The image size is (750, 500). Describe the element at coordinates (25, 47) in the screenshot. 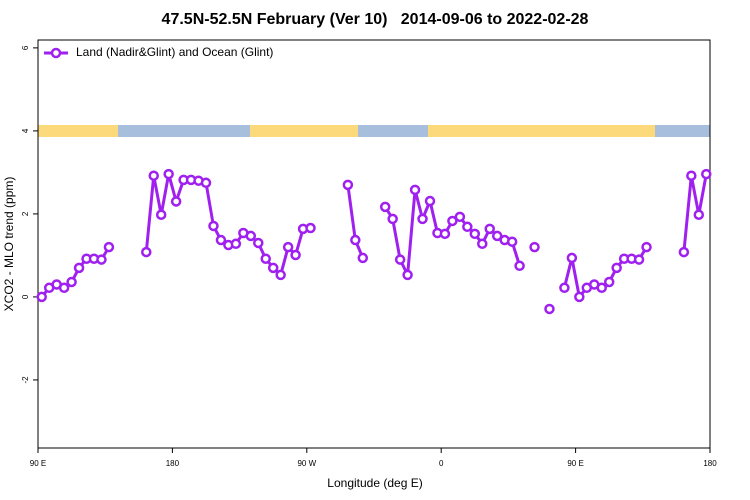

I see `y-tick-label: 6` at that location.